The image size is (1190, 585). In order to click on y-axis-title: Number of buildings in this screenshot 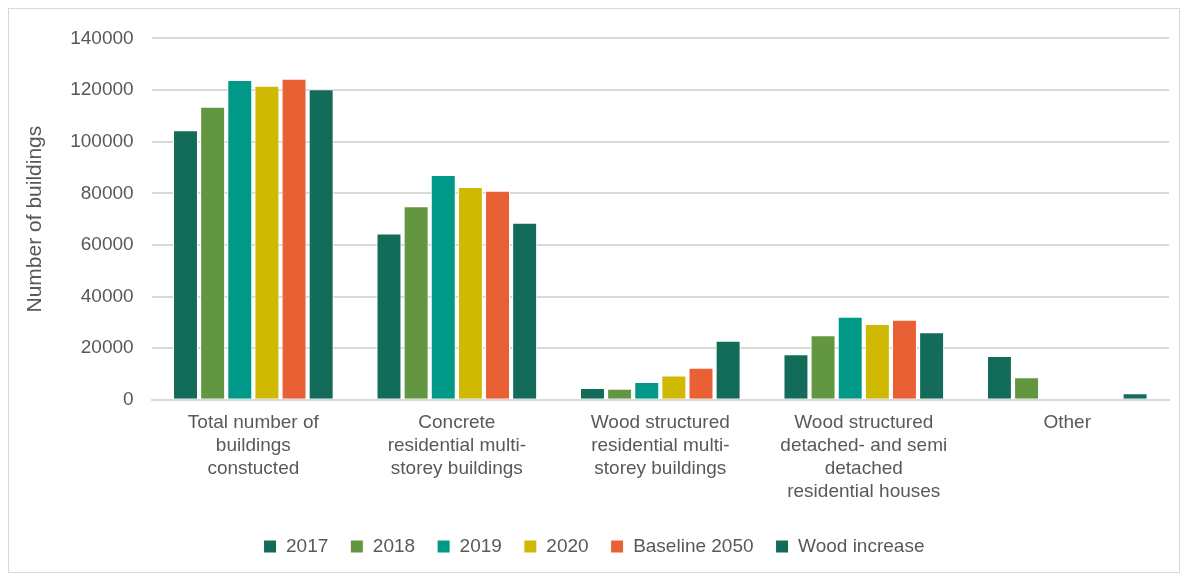, I will do `click(34, 219)`.